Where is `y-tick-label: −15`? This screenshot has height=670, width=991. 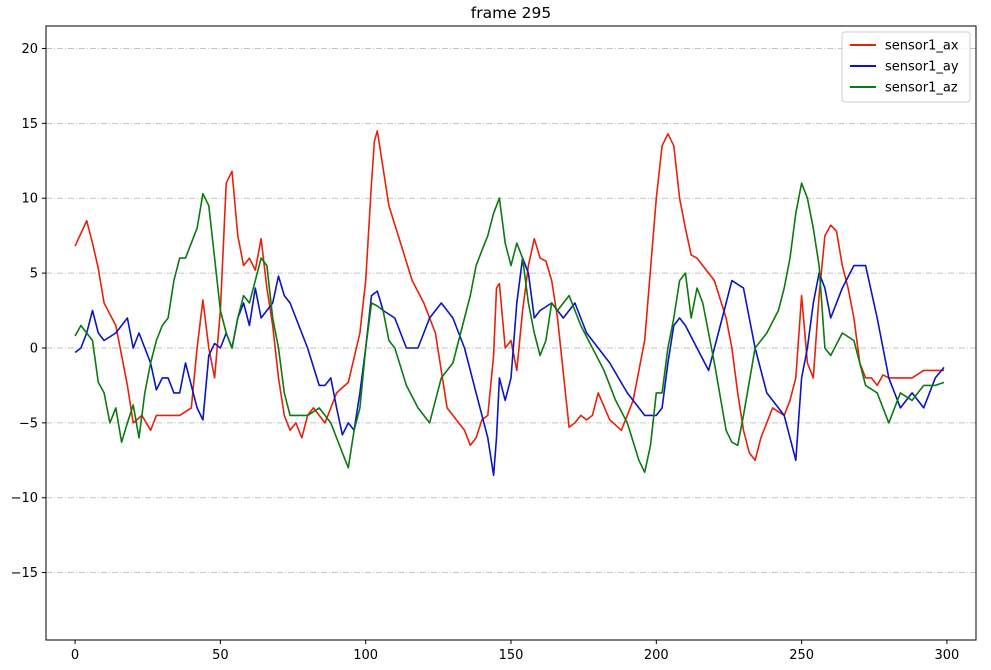 y-tick-label: −15 is located at coordinates (24, 573).